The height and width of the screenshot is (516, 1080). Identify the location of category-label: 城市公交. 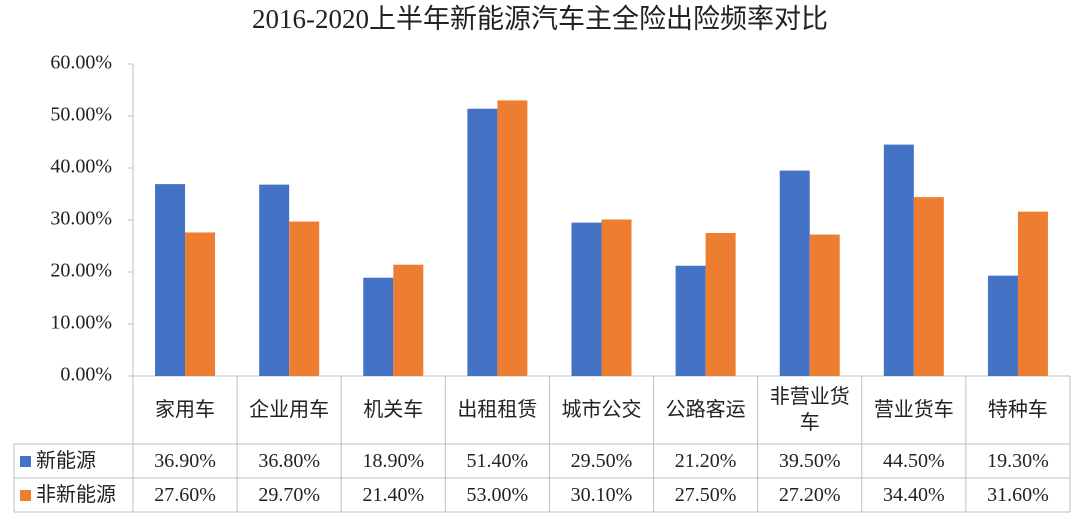
(601, 410).